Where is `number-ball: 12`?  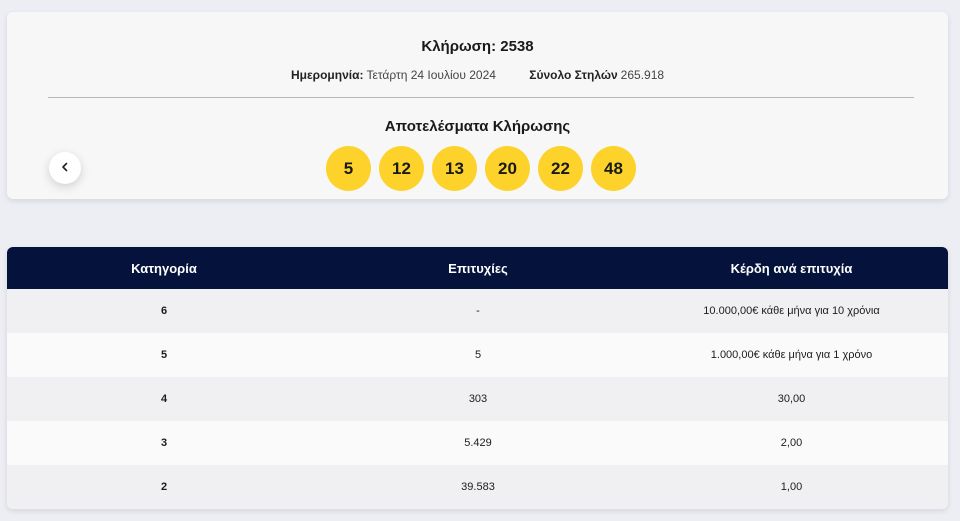
number-ball: 12 is located at coordinates (401, 168).